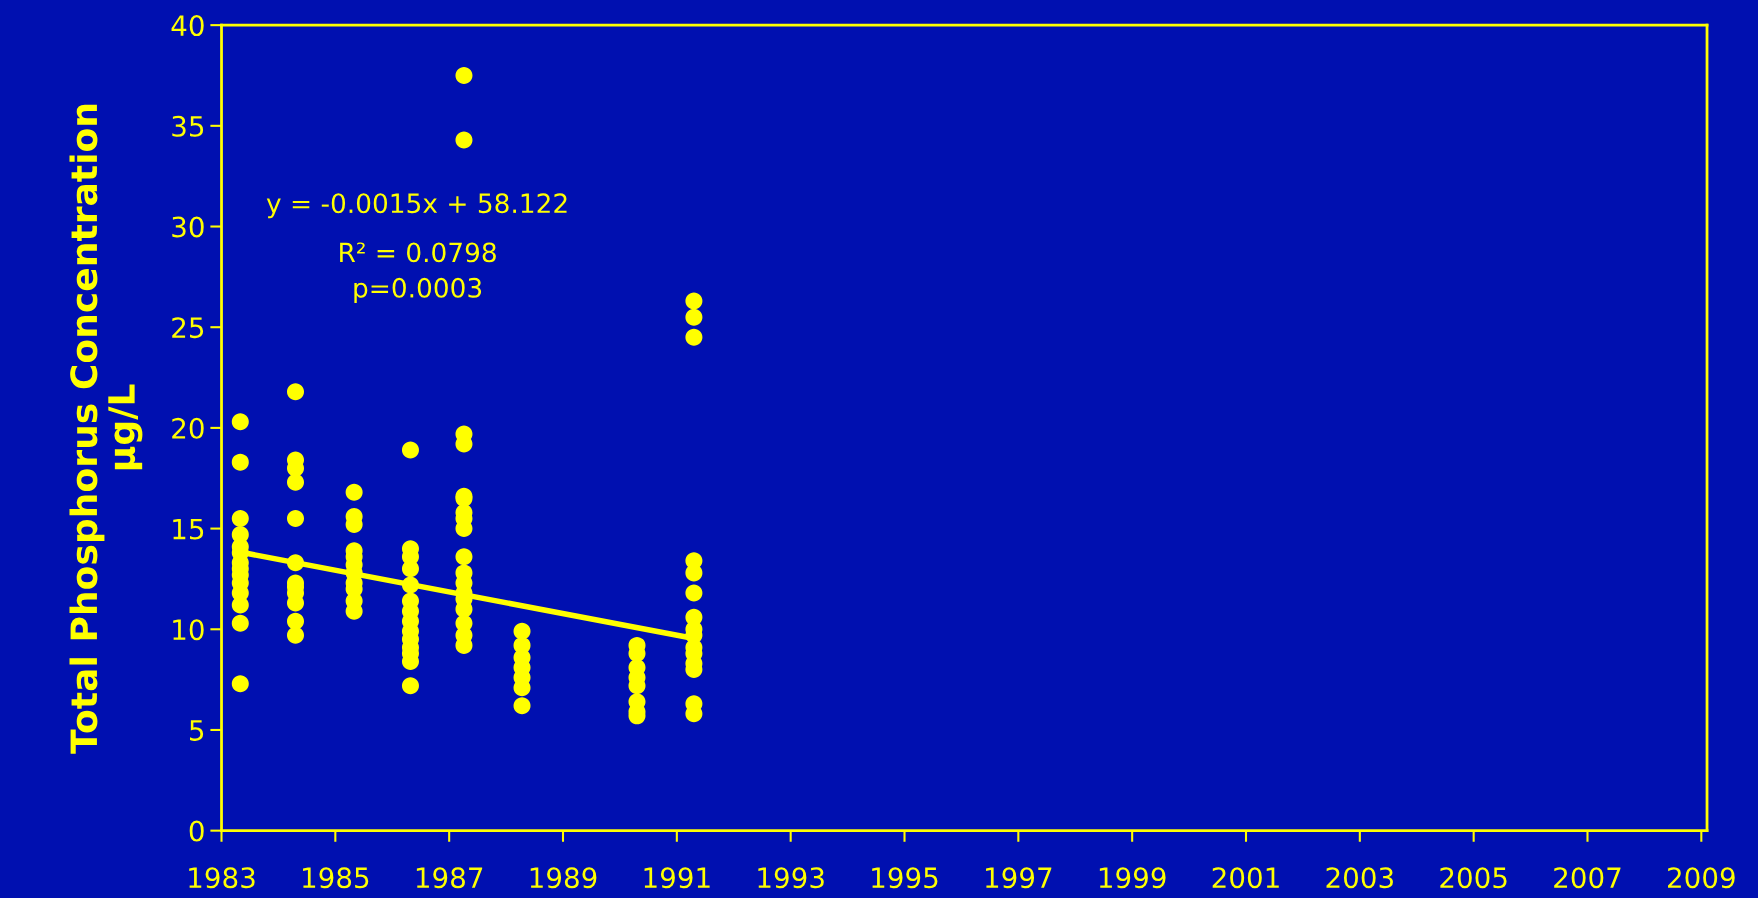 This screenshot has width=1758, height=898. Describe the element at coordinates (196, 831) in the screenshot. I see `y-tick-label: 0` at that location.